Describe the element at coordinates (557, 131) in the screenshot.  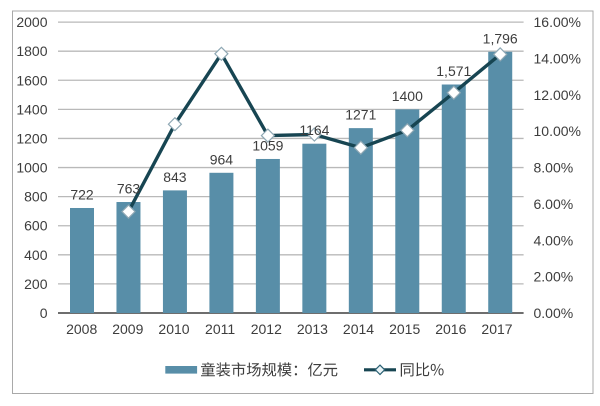
I see `svg-text: 10.00%` at that location.